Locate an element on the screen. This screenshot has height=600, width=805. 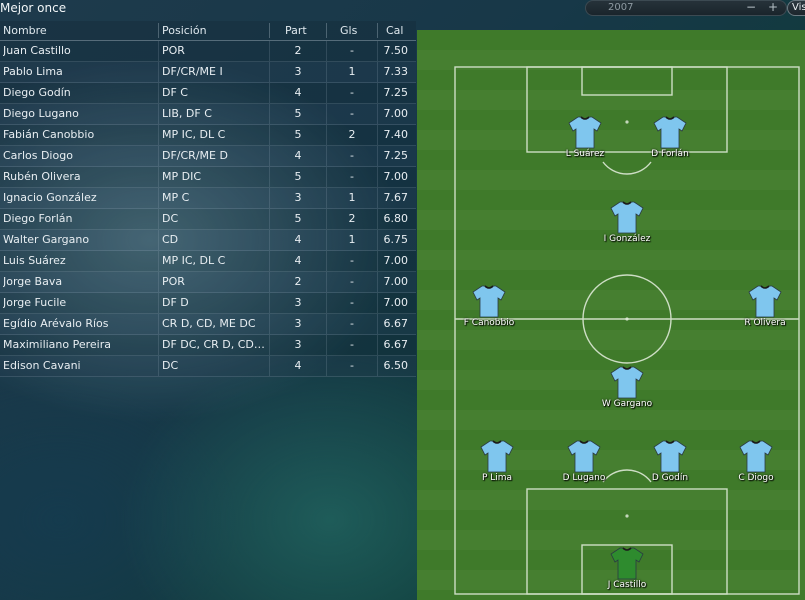
table-row: Diego Godín DF C 4 - 7.25 is located at coordinates (208, 93).